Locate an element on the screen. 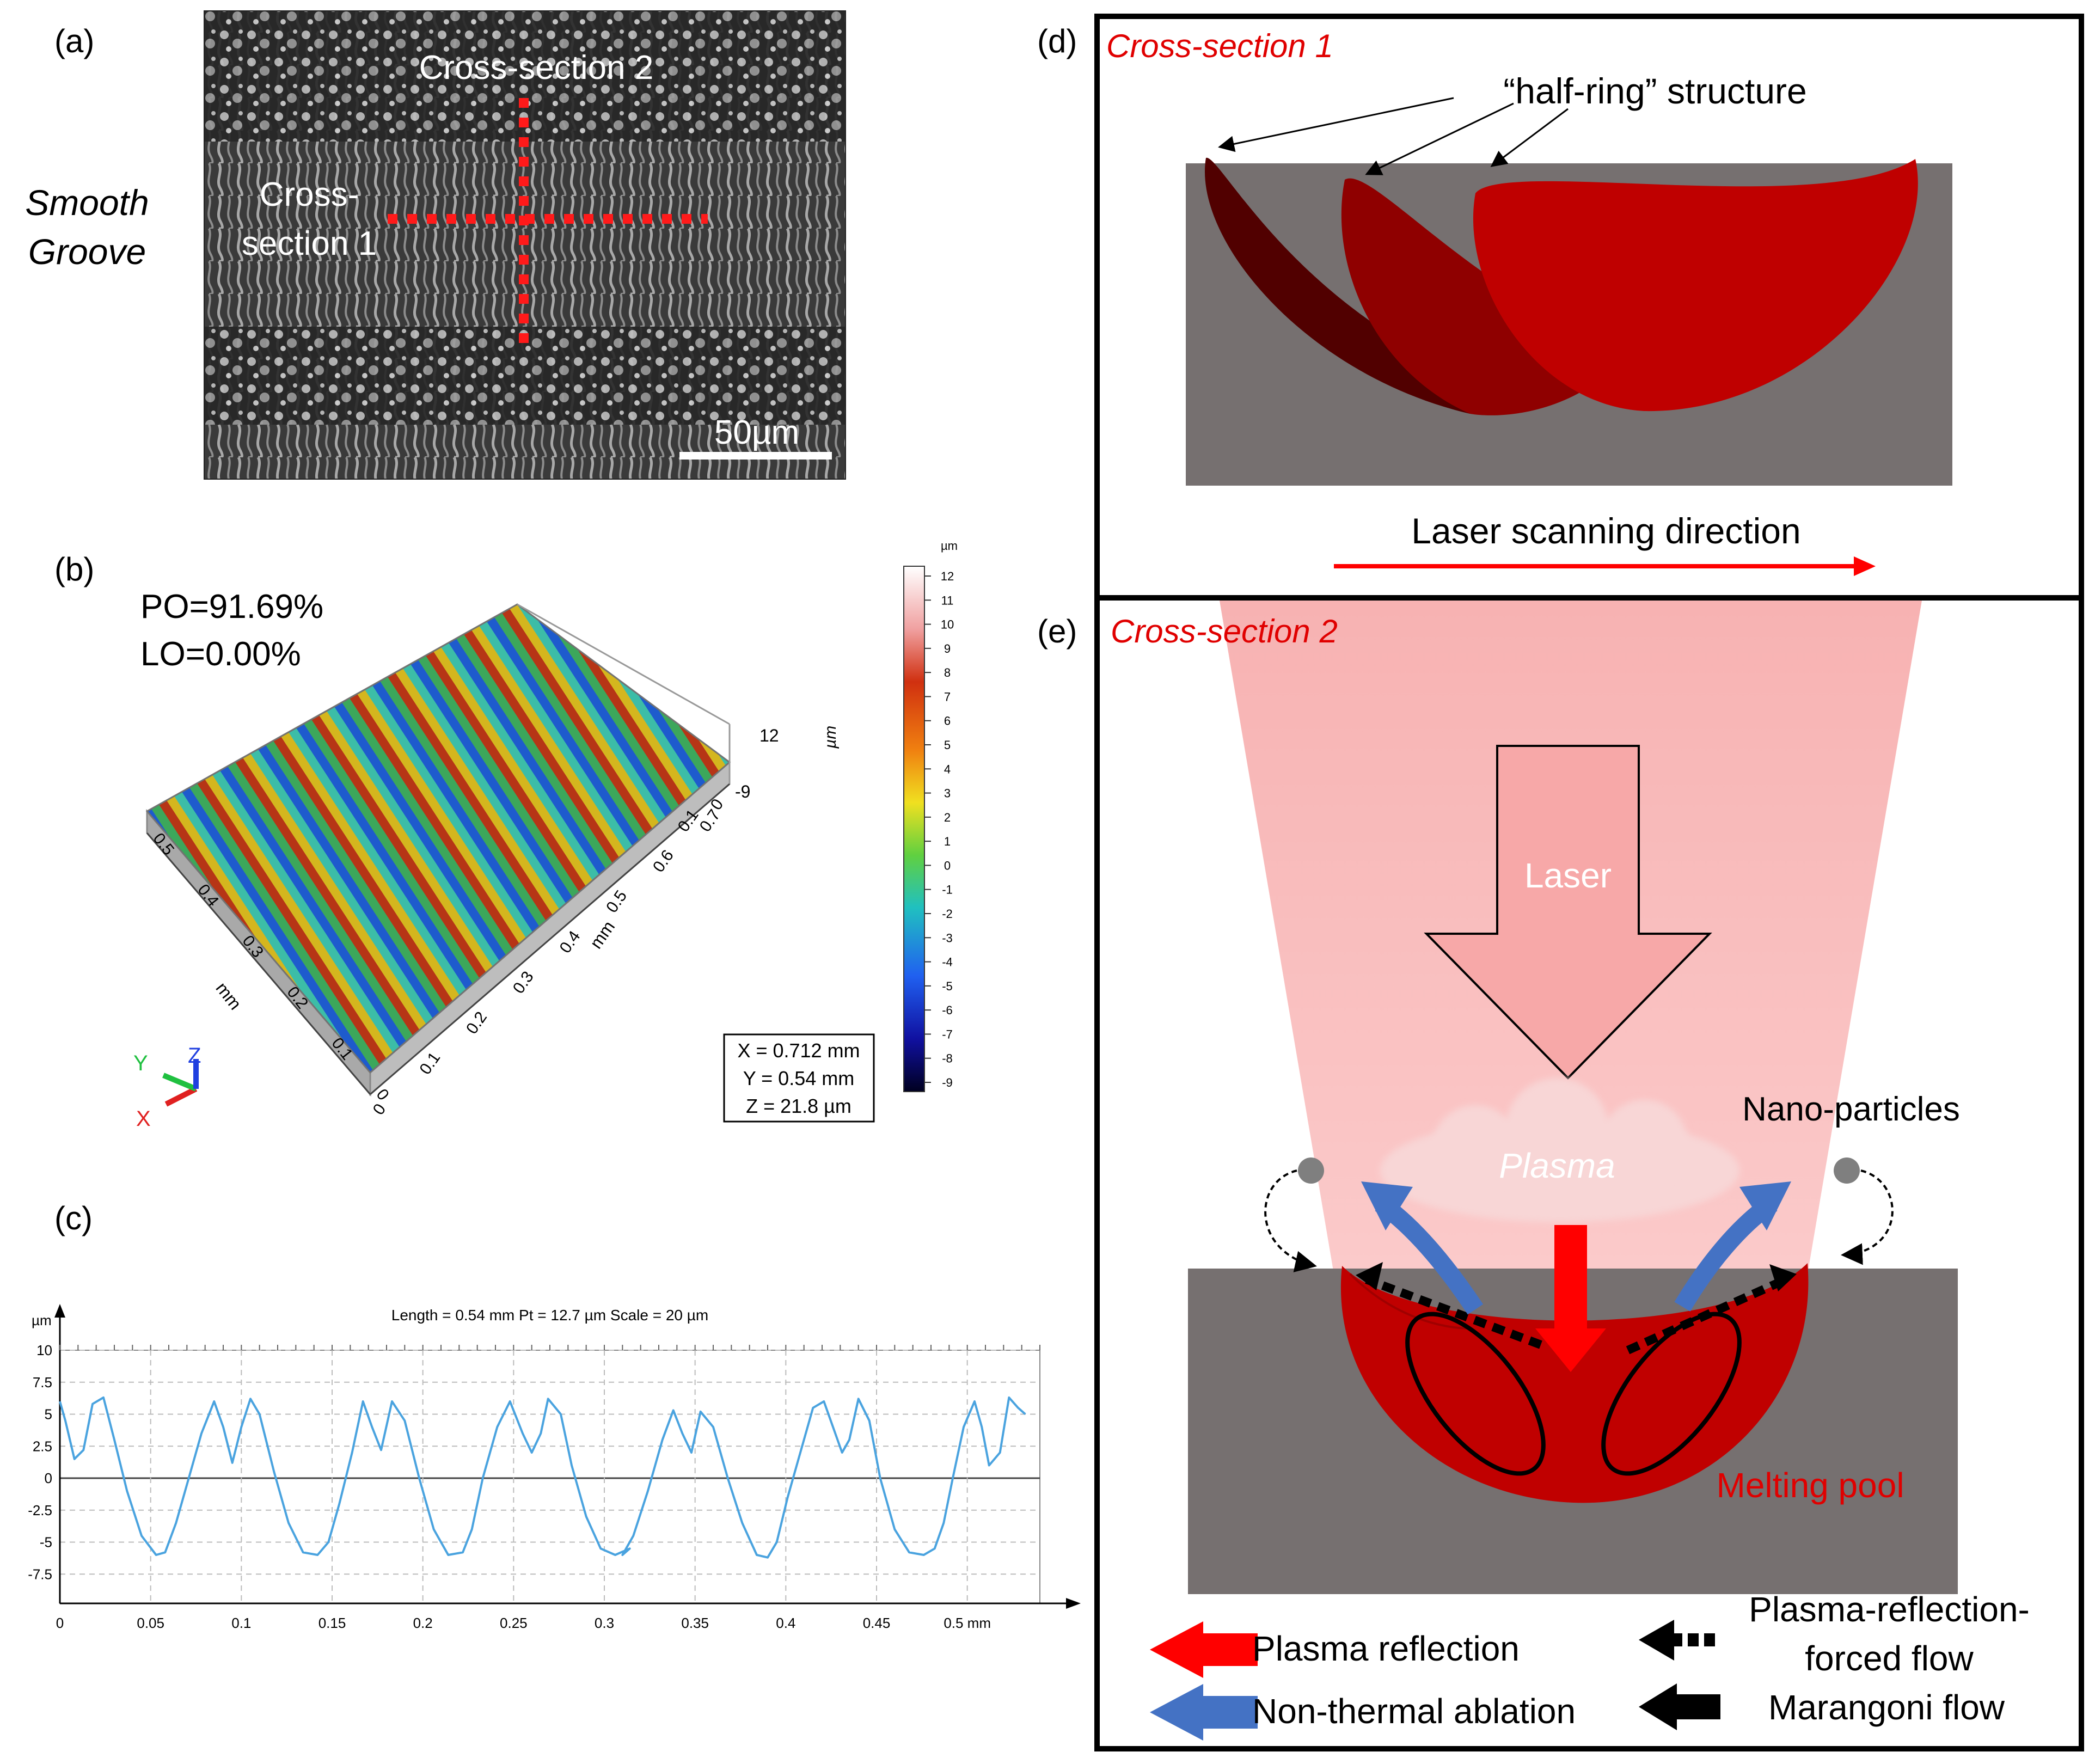 The height and width of the screenshot is (1764, 2095). x-tick-label: 0.35 is located at coordinates (695, 1623).